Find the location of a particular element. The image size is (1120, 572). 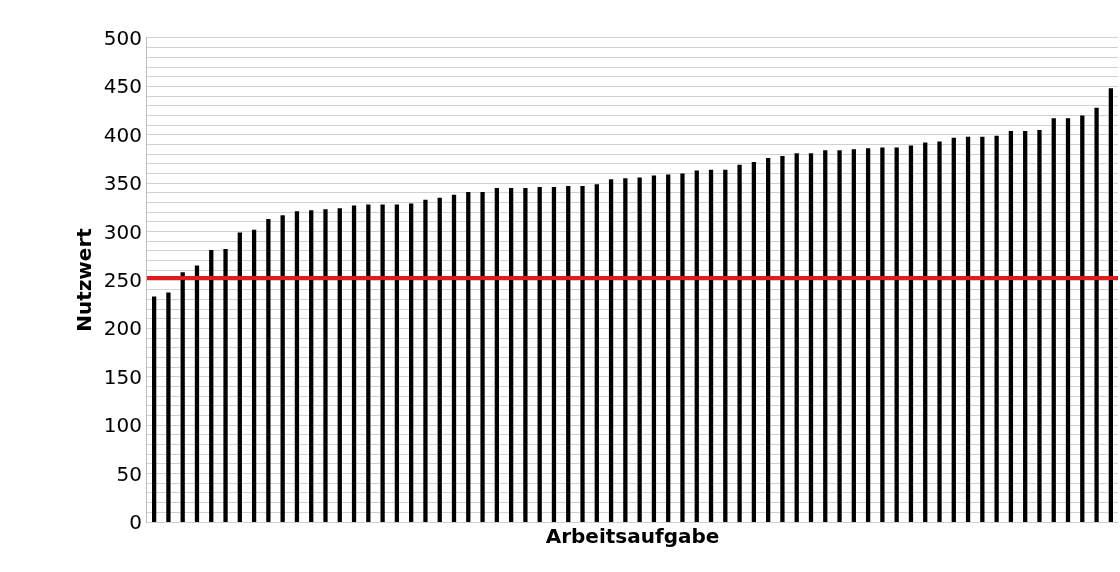

y-tick-label: 400 is located at coordinates (122, 134).